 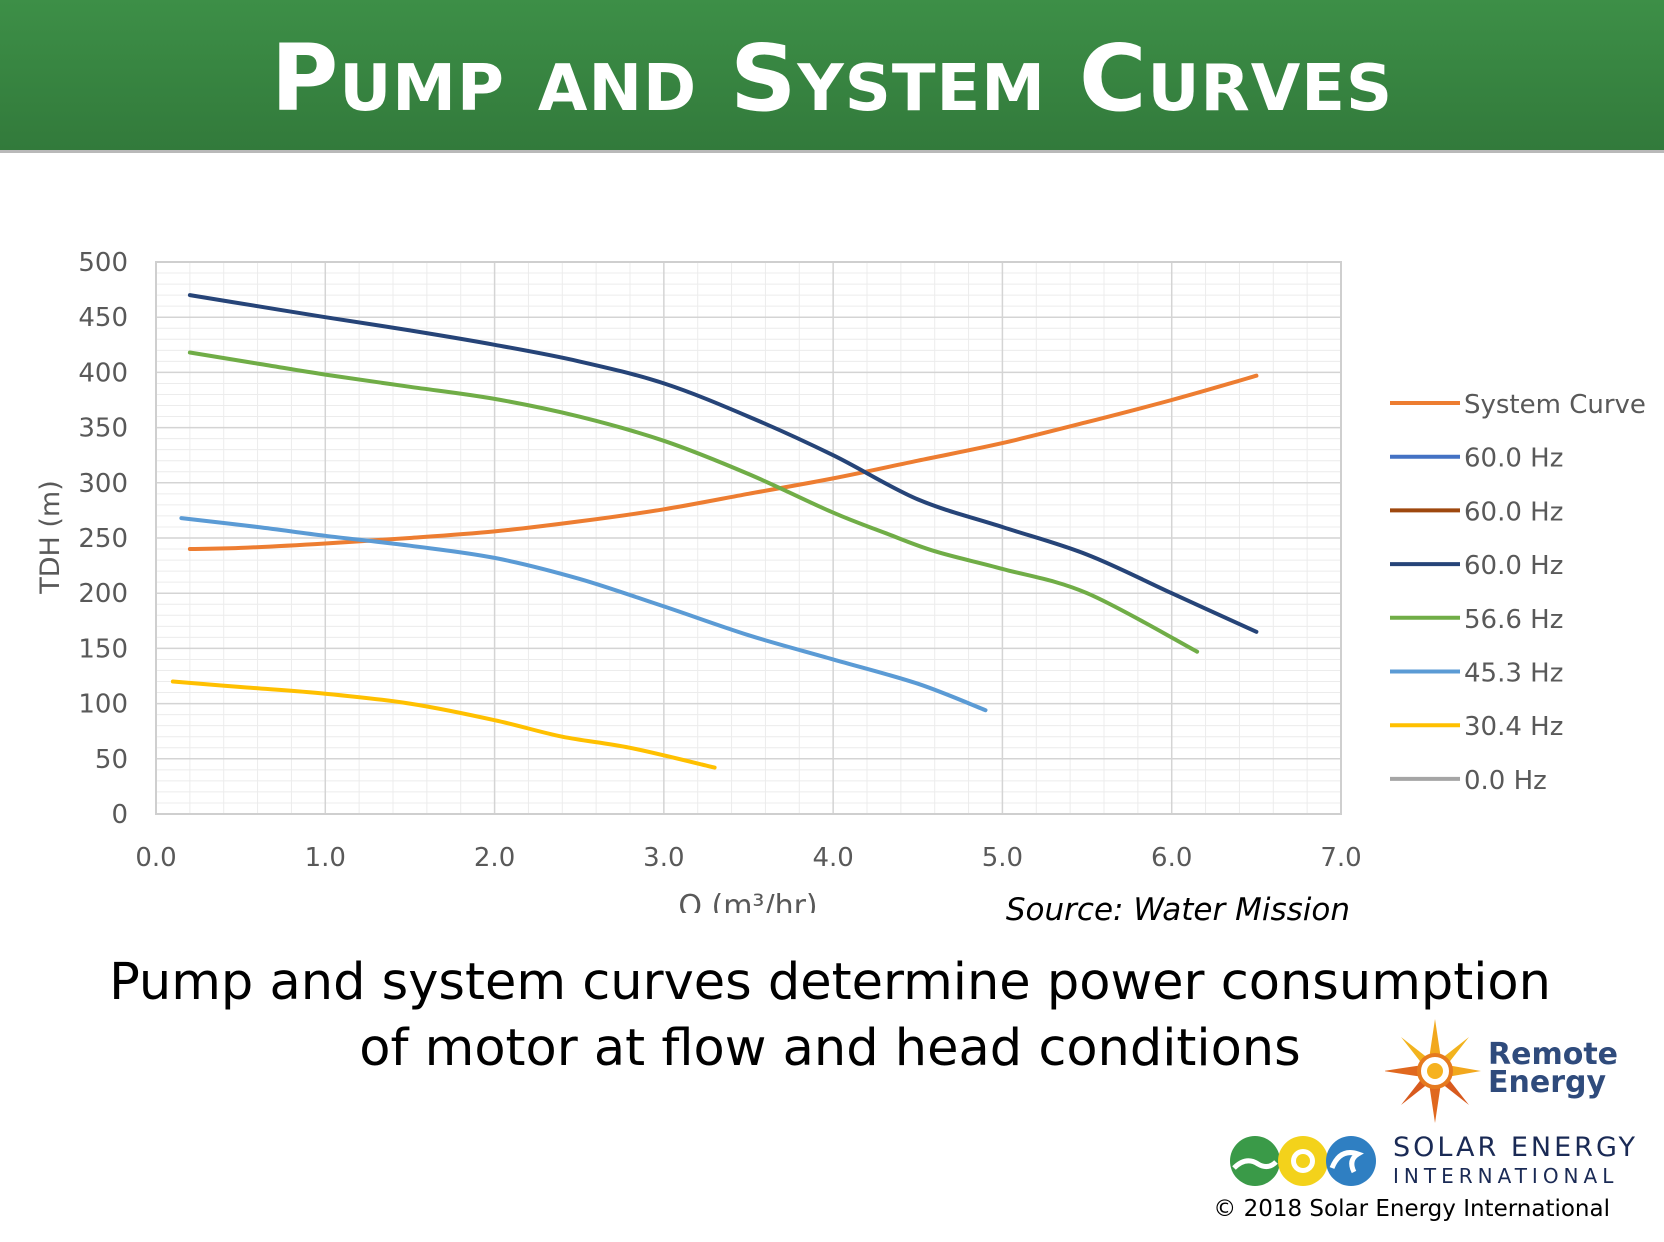 I want to click on y-tick-label: 500, so click(x=103, y=263).